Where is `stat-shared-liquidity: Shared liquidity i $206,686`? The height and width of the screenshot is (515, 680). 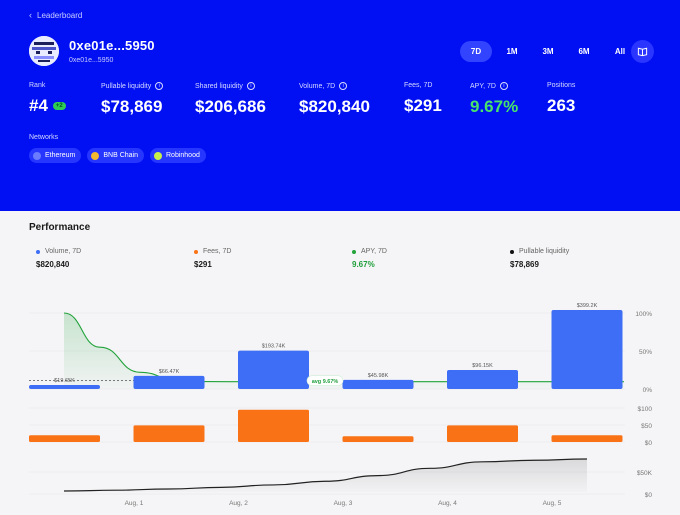 stat-shared-liquidity: Shared liquidity i $206,686 is located at coordinates (230, 99).